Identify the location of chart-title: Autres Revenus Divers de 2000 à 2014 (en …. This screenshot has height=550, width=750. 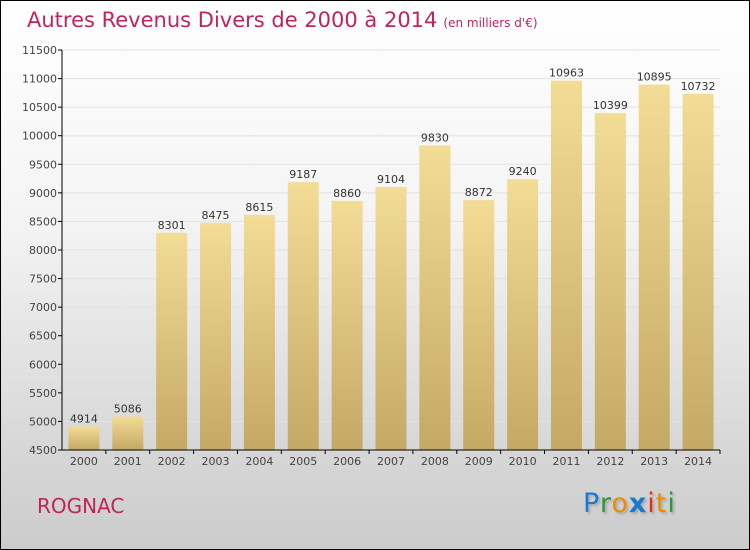
(282, 20).